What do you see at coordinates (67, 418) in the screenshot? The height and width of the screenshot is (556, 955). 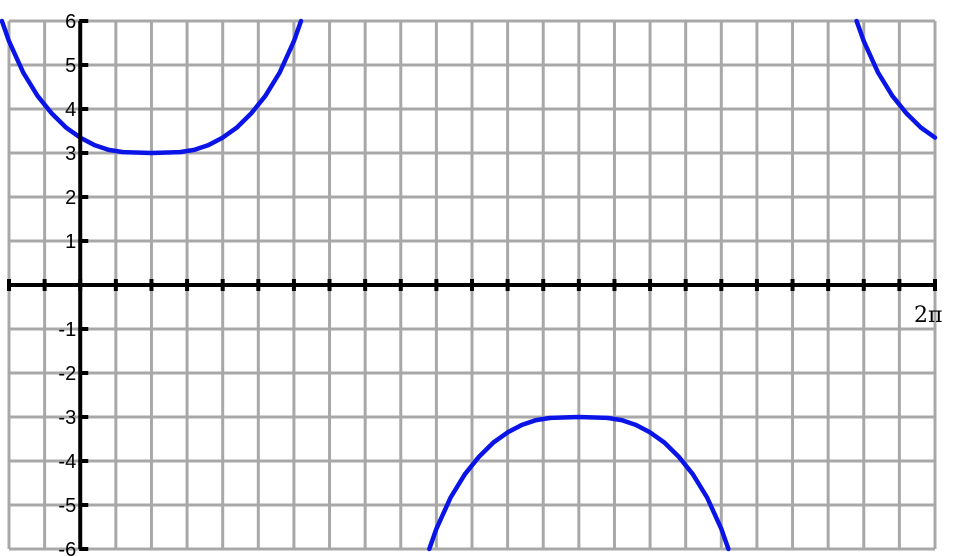 I see `y-tick-label: -3` at bounding box center [67, 418].